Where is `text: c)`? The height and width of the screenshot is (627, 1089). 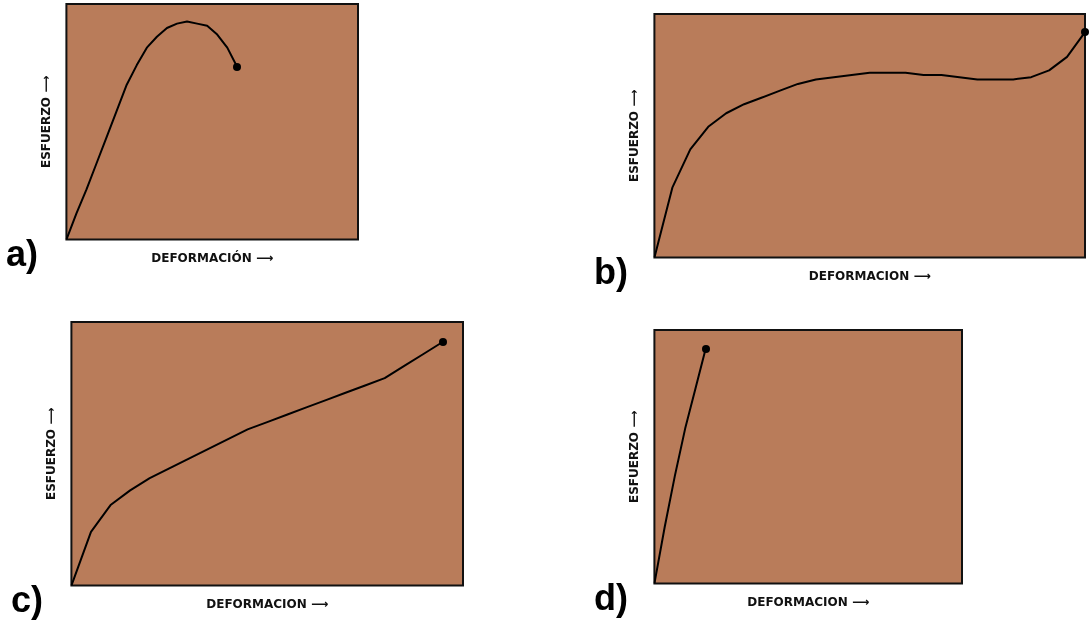
text: c) is located at coordinates (27, 599).